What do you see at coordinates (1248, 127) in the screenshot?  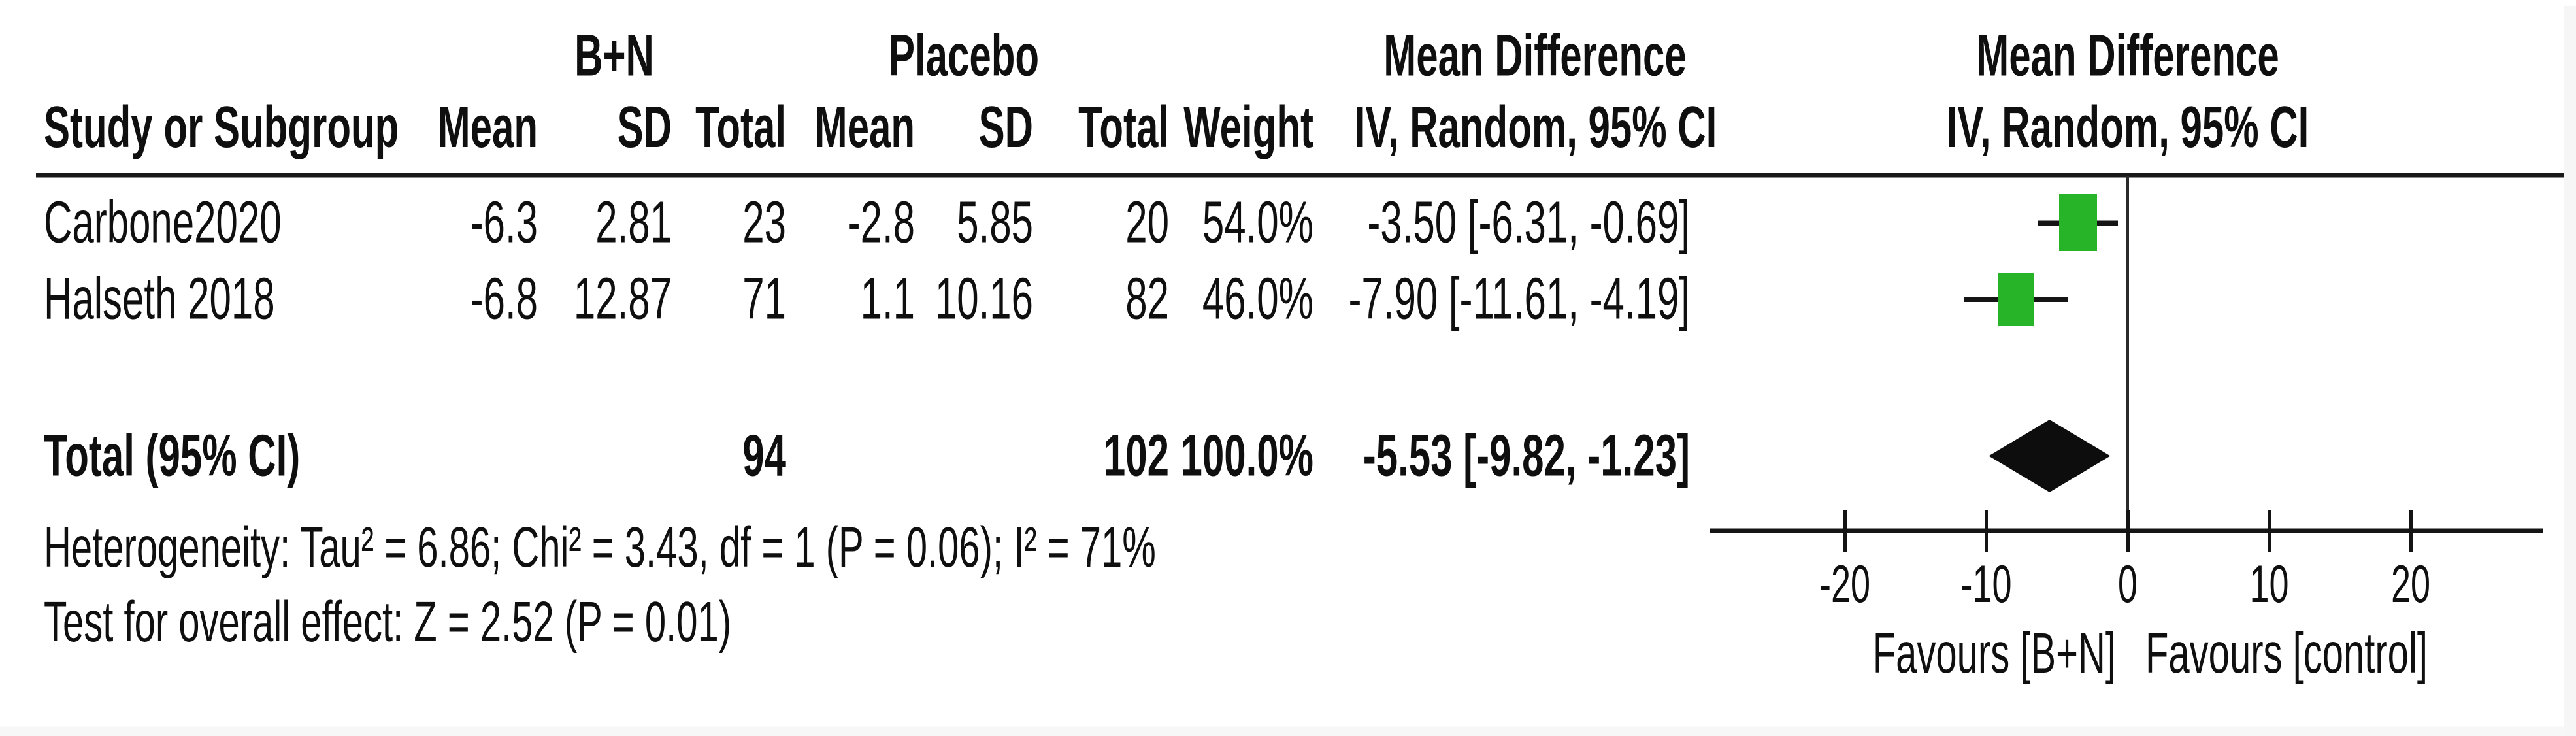 I see `col-header-weight: Weight` at bounding box center [1248, 127].